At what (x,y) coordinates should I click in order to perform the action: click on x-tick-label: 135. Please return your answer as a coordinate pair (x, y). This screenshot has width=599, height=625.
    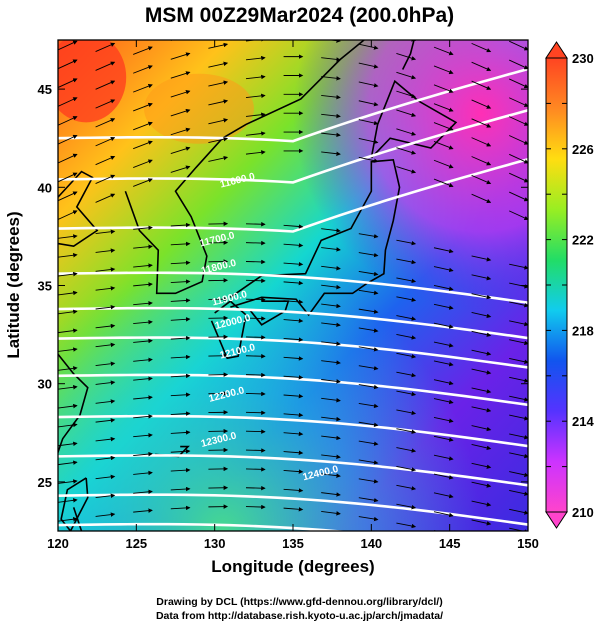
    Looking at the image, I should click on (293, 543).